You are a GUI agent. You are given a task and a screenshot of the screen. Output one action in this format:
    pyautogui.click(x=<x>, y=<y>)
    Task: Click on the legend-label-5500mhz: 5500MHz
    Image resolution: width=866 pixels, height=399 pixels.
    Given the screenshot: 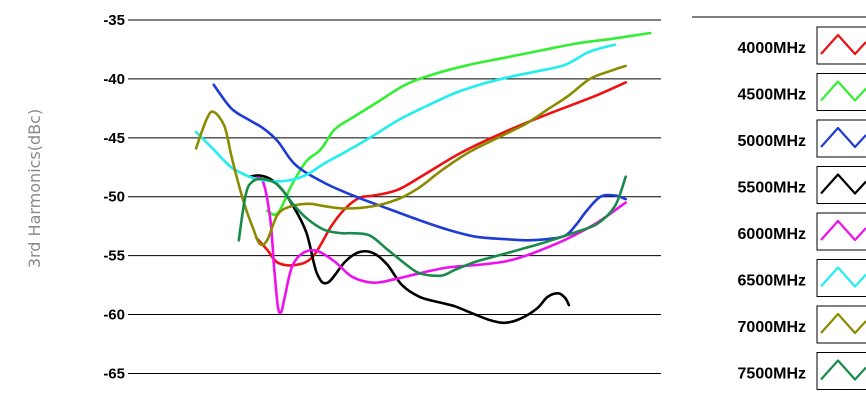 What is the action you would take?
    pyautogui.click(x=772, y=188)
    